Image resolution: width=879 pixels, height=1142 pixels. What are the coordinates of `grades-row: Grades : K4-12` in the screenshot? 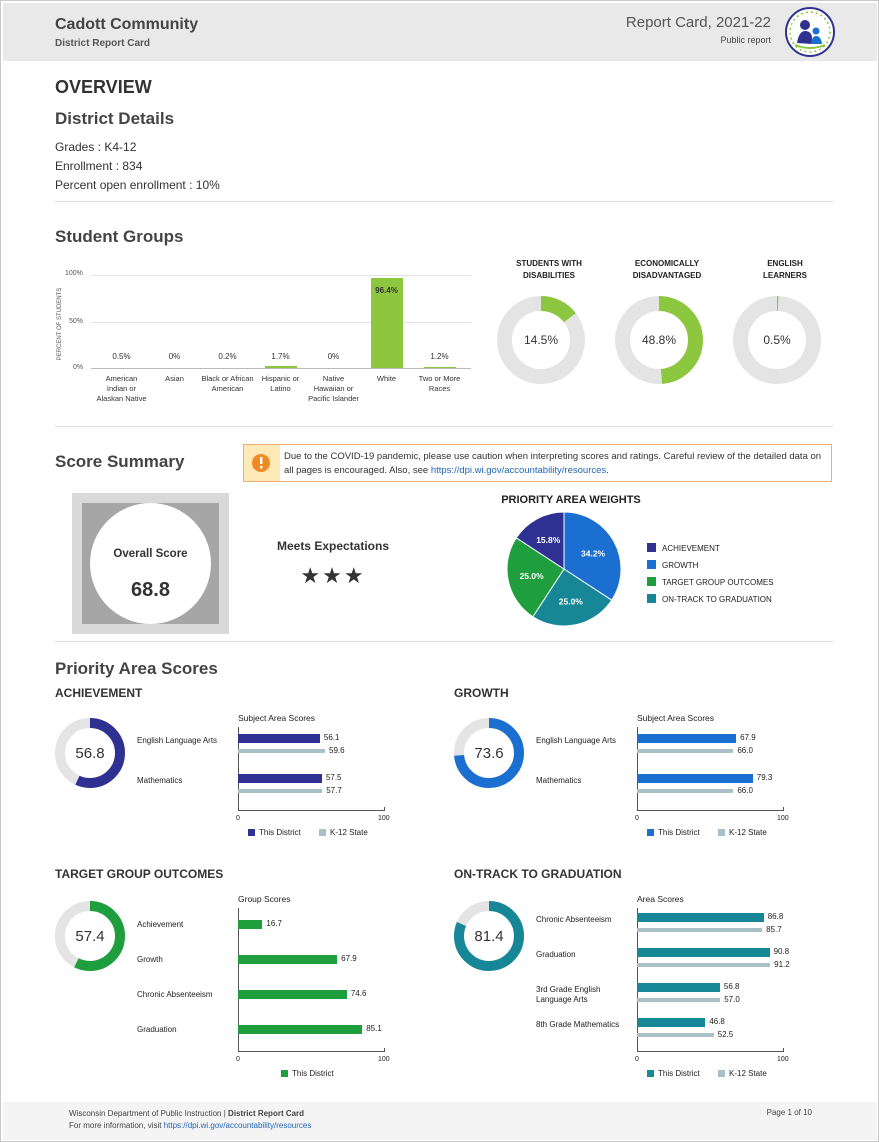 It's located at (95, 147).